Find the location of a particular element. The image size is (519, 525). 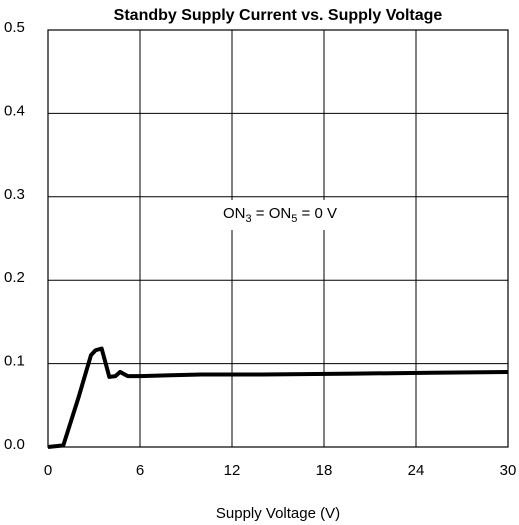

annotation-part: 5 is located at coordinates (294, 219).